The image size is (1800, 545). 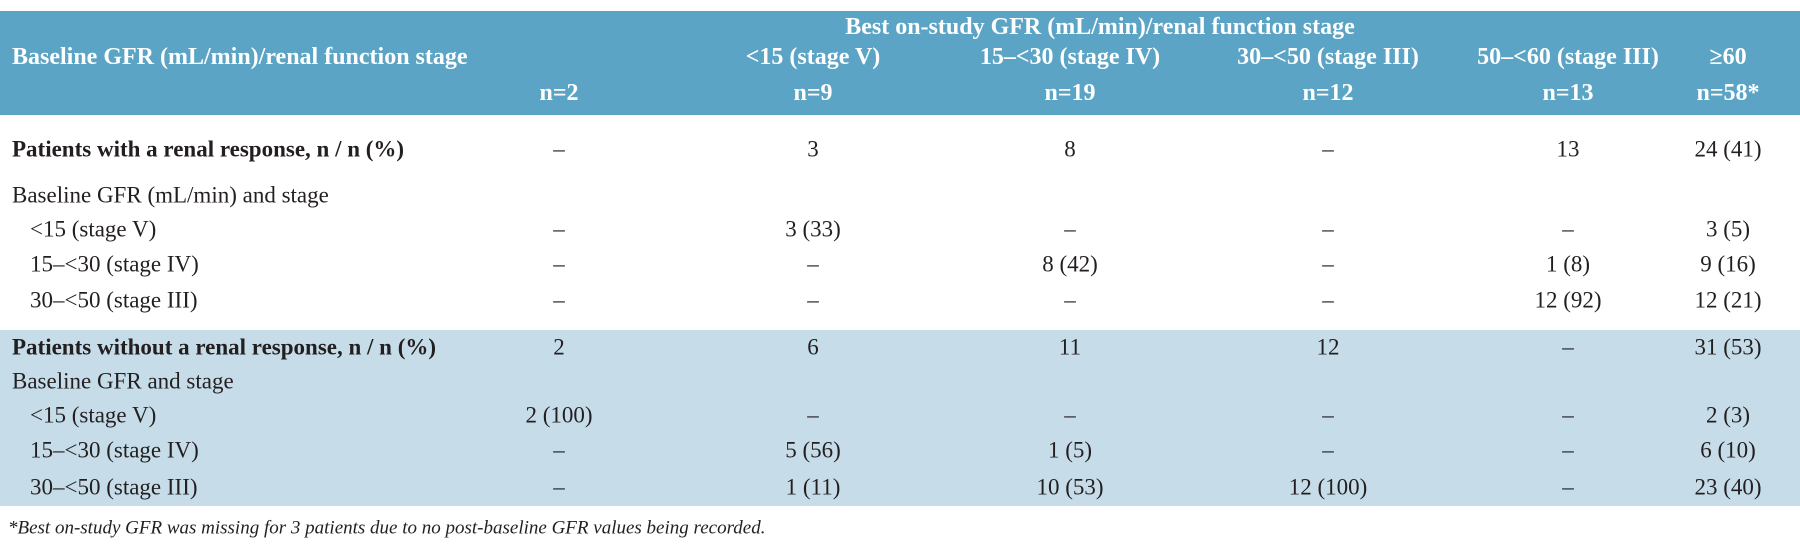 What do you see at coordinates (1328, 93) in the screenshot?
I see `column-n: n=12` at bounding box center [1328, 93].